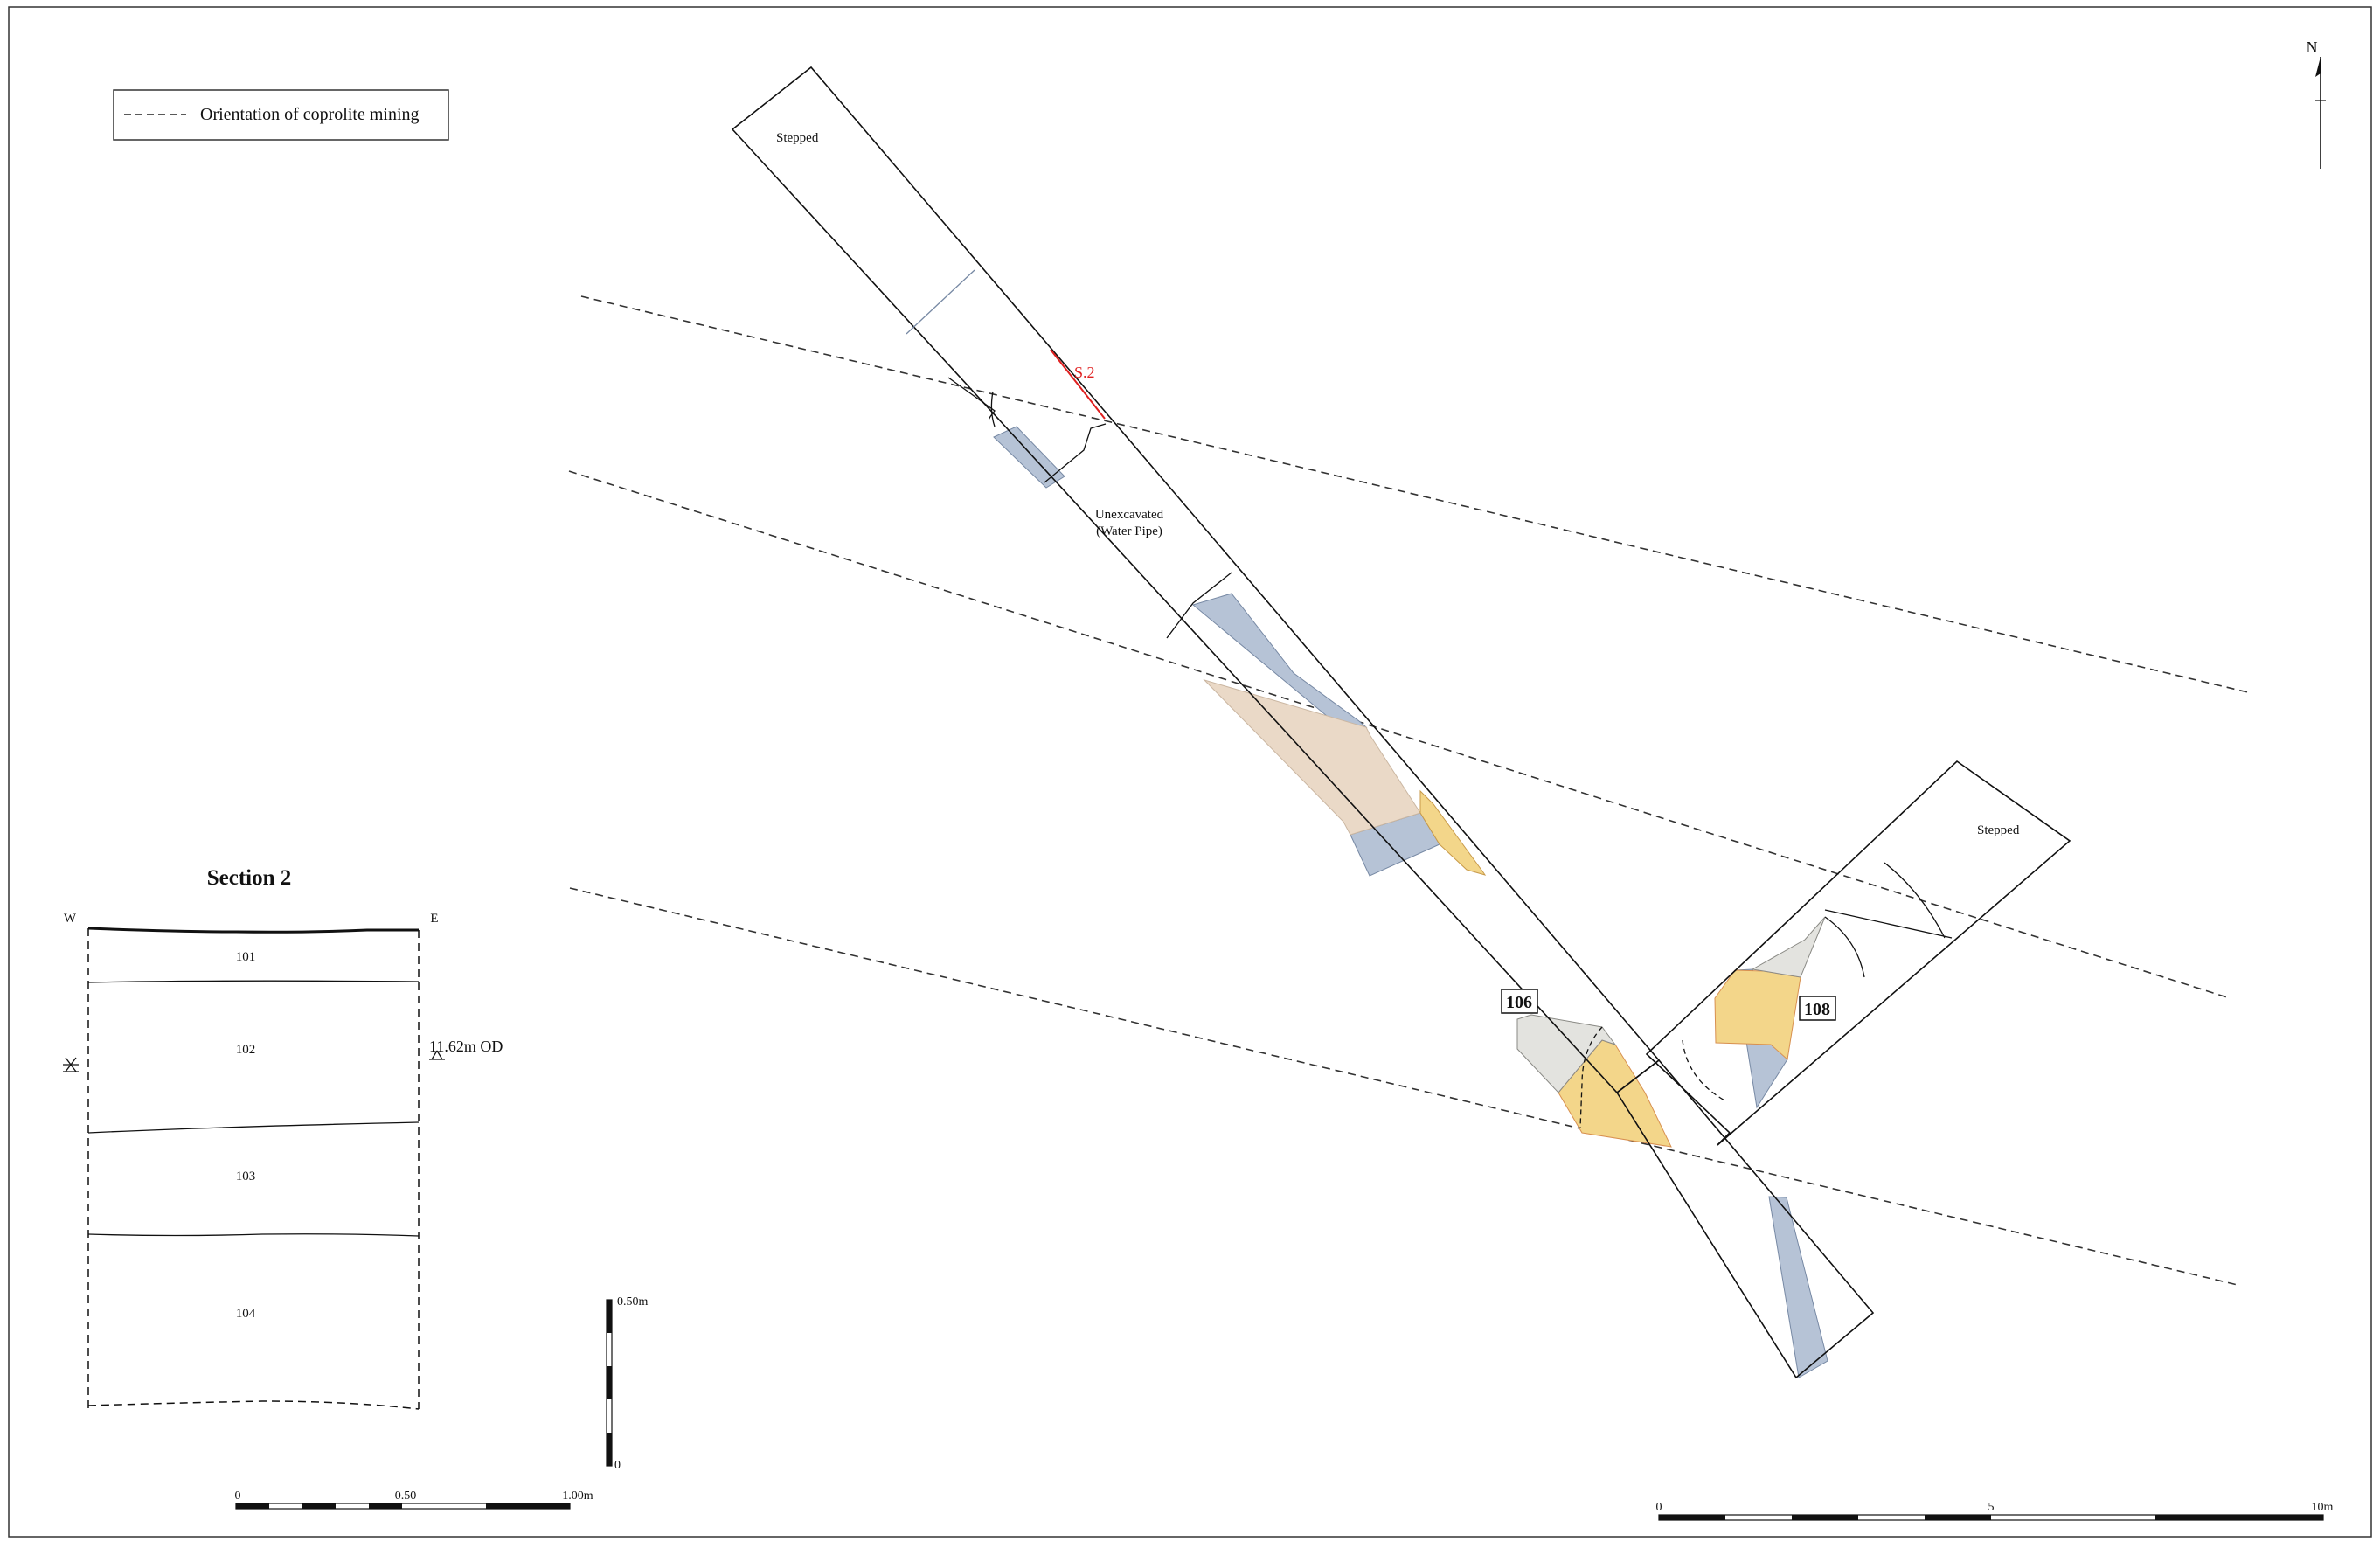 The image size is (2380, 1548). I want to click on section-scale-bar: 0 0.50 1.00m, so click(414, 1500).